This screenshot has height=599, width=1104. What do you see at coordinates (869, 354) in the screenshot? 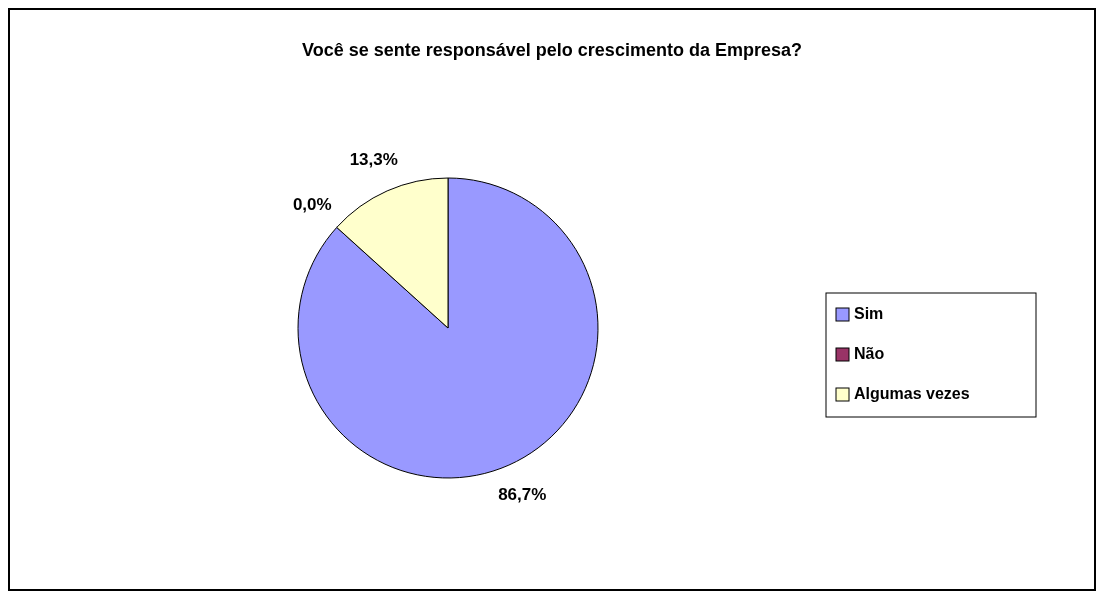
I see `legend-label: Não` at bounding box center [869, 354].